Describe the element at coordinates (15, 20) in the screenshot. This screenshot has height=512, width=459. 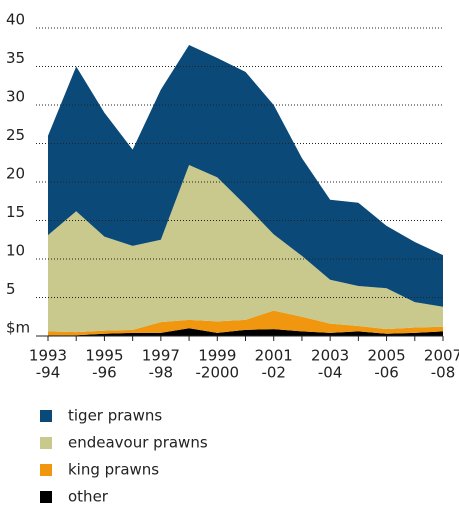
I see `y-tick-label: 40` at that location.